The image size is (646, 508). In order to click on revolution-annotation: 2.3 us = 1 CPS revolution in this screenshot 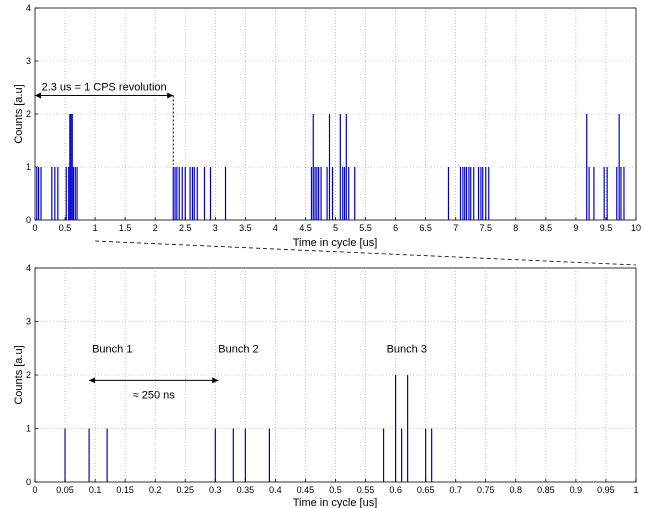, I will do `click(104, 87)`.